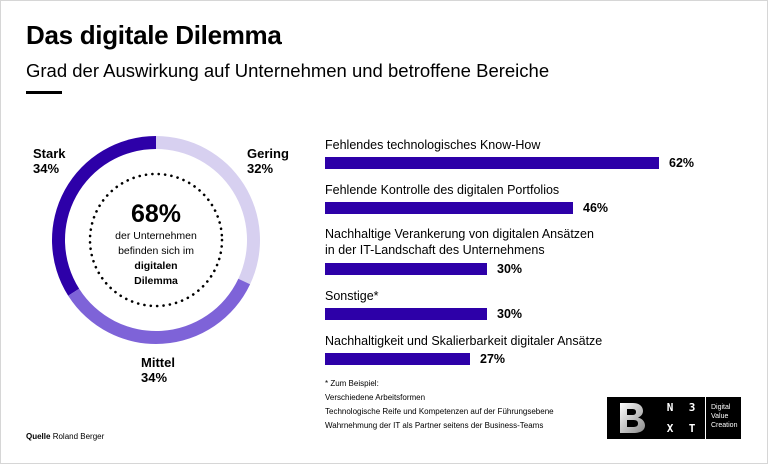  Describe the element at coordinates (670, 428) in the screenshot. I see `logo-letter: X` at that location.